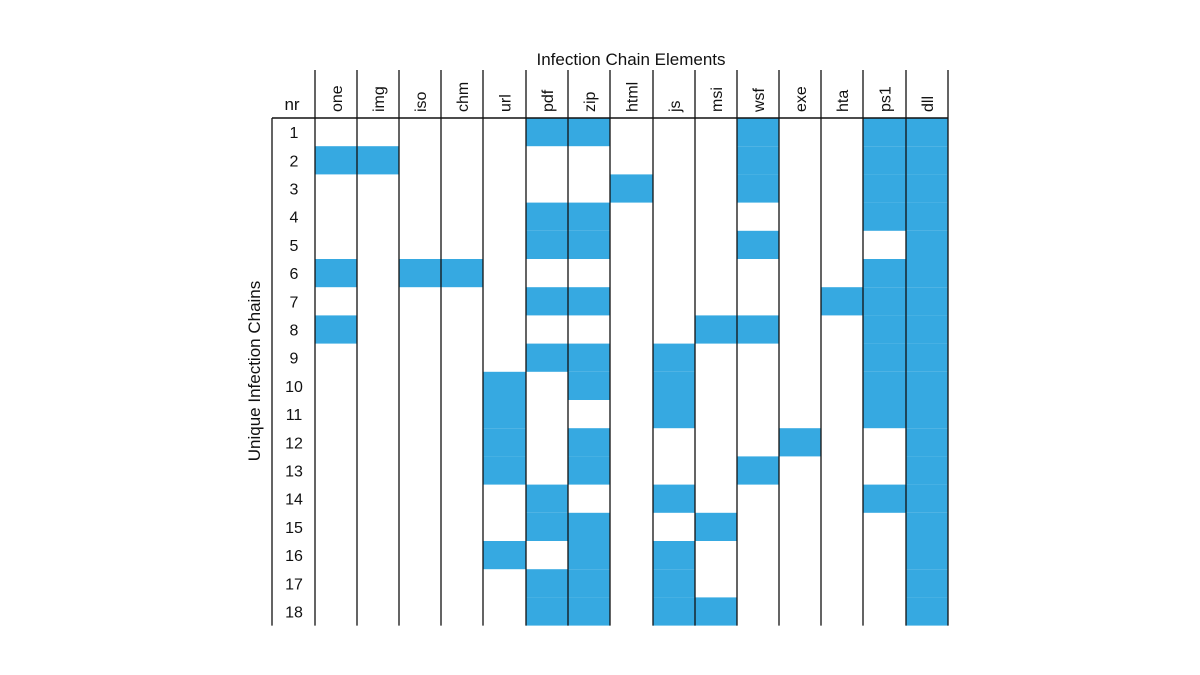  I want to click on cell-12-url, so click(504, 442).